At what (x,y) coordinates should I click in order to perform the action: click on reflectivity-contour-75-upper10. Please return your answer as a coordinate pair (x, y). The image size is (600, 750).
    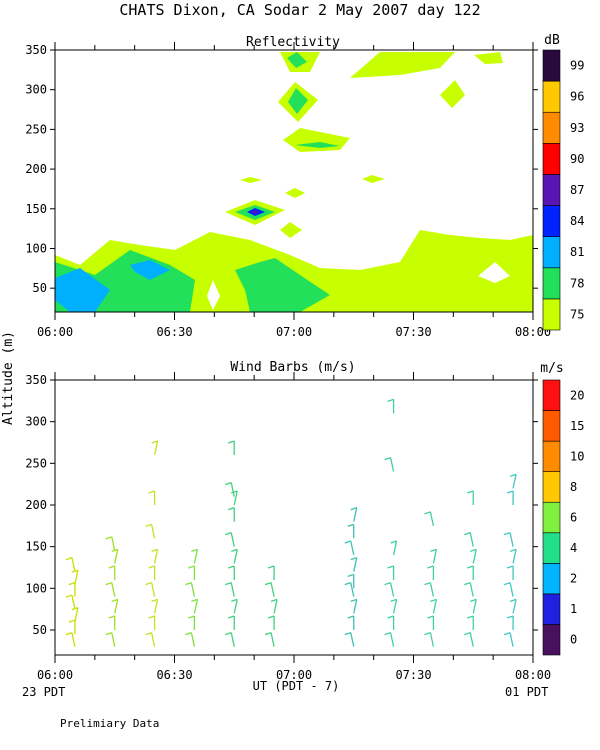
    Looking at the image, I should click on (452, 94).